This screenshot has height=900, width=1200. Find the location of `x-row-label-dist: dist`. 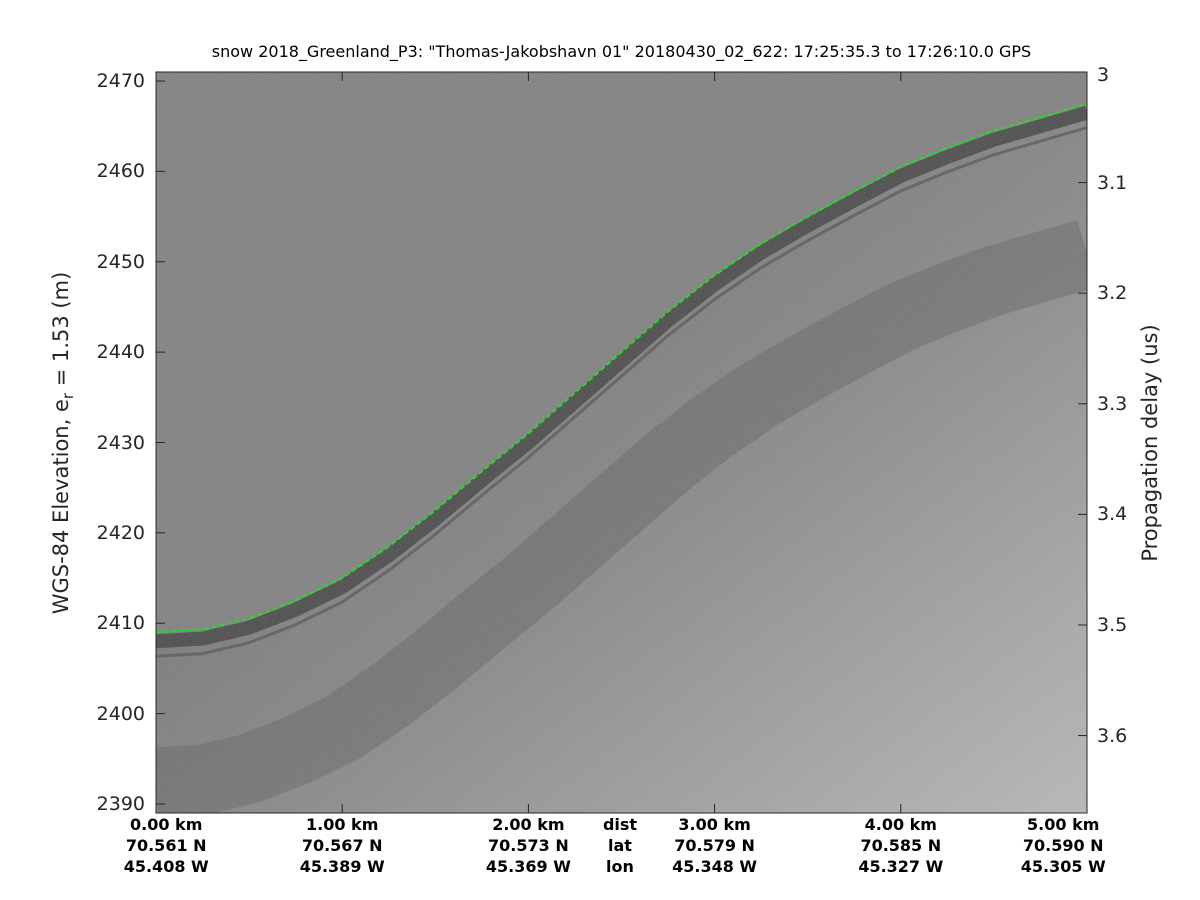

x-row-label-dist: dist is located at coordinates (620, 824).